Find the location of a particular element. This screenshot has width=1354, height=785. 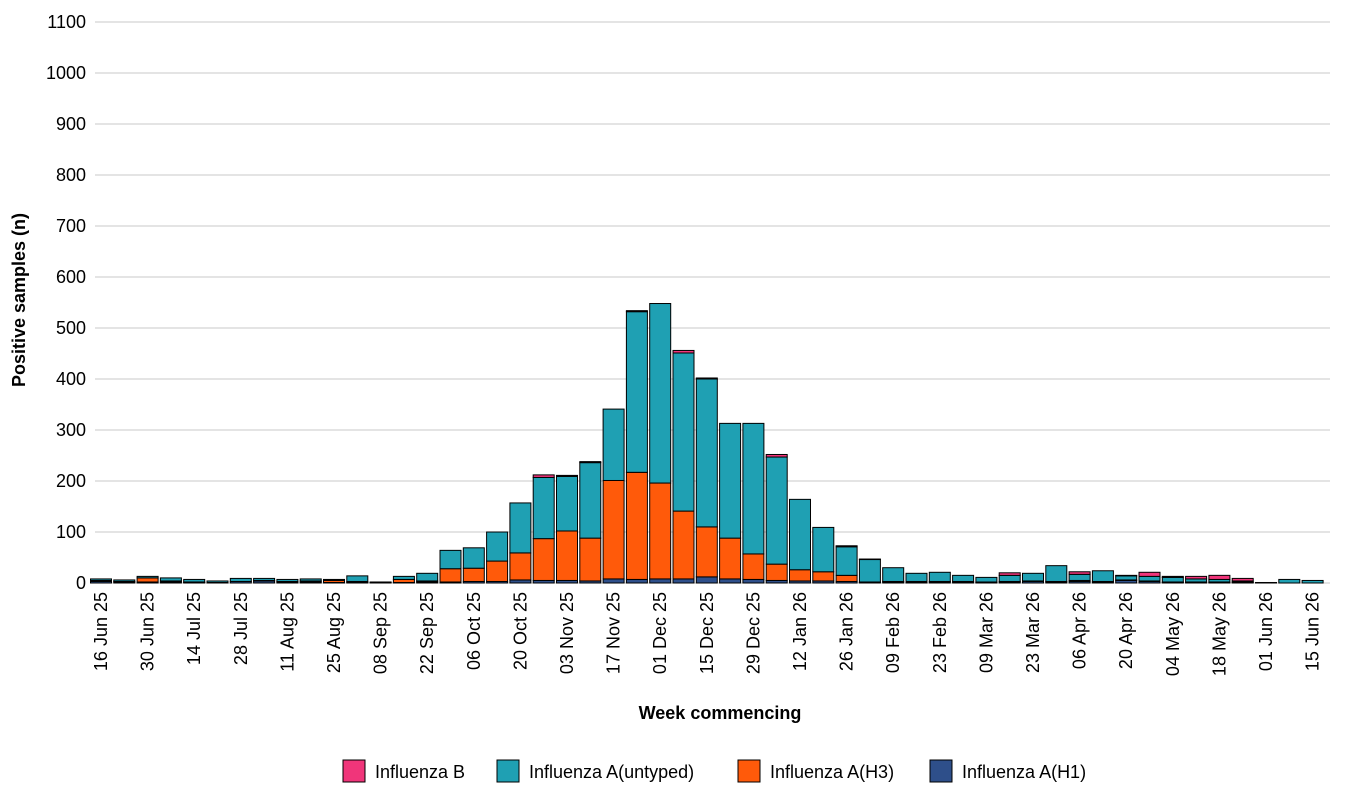

y-tick-label: 300 is located at coordinates (71, 430).